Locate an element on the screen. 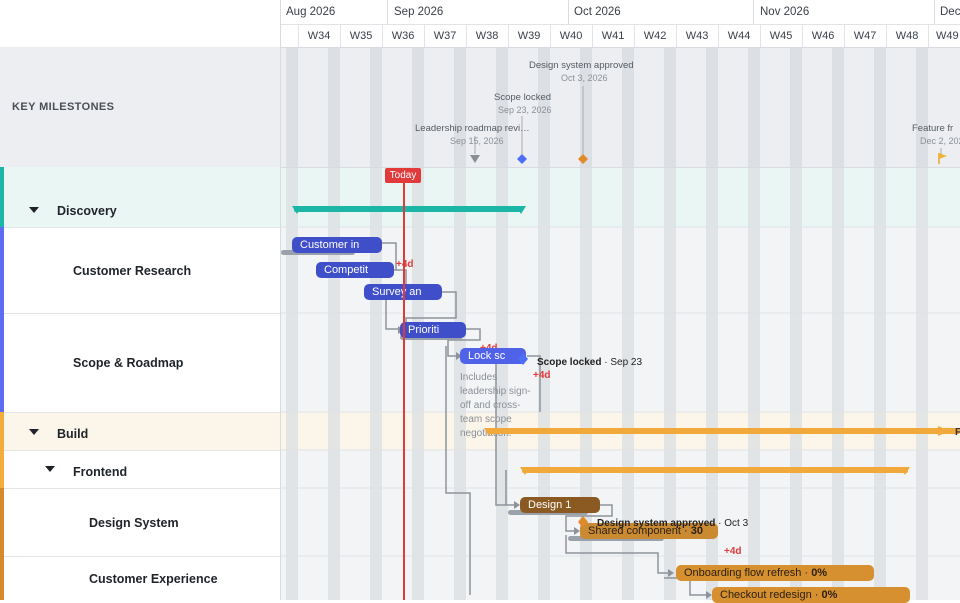 This screenshot has height=603, width=960. milestone-inline-label: Scope locked · Sep 23 is located at coordinates (590, 362).